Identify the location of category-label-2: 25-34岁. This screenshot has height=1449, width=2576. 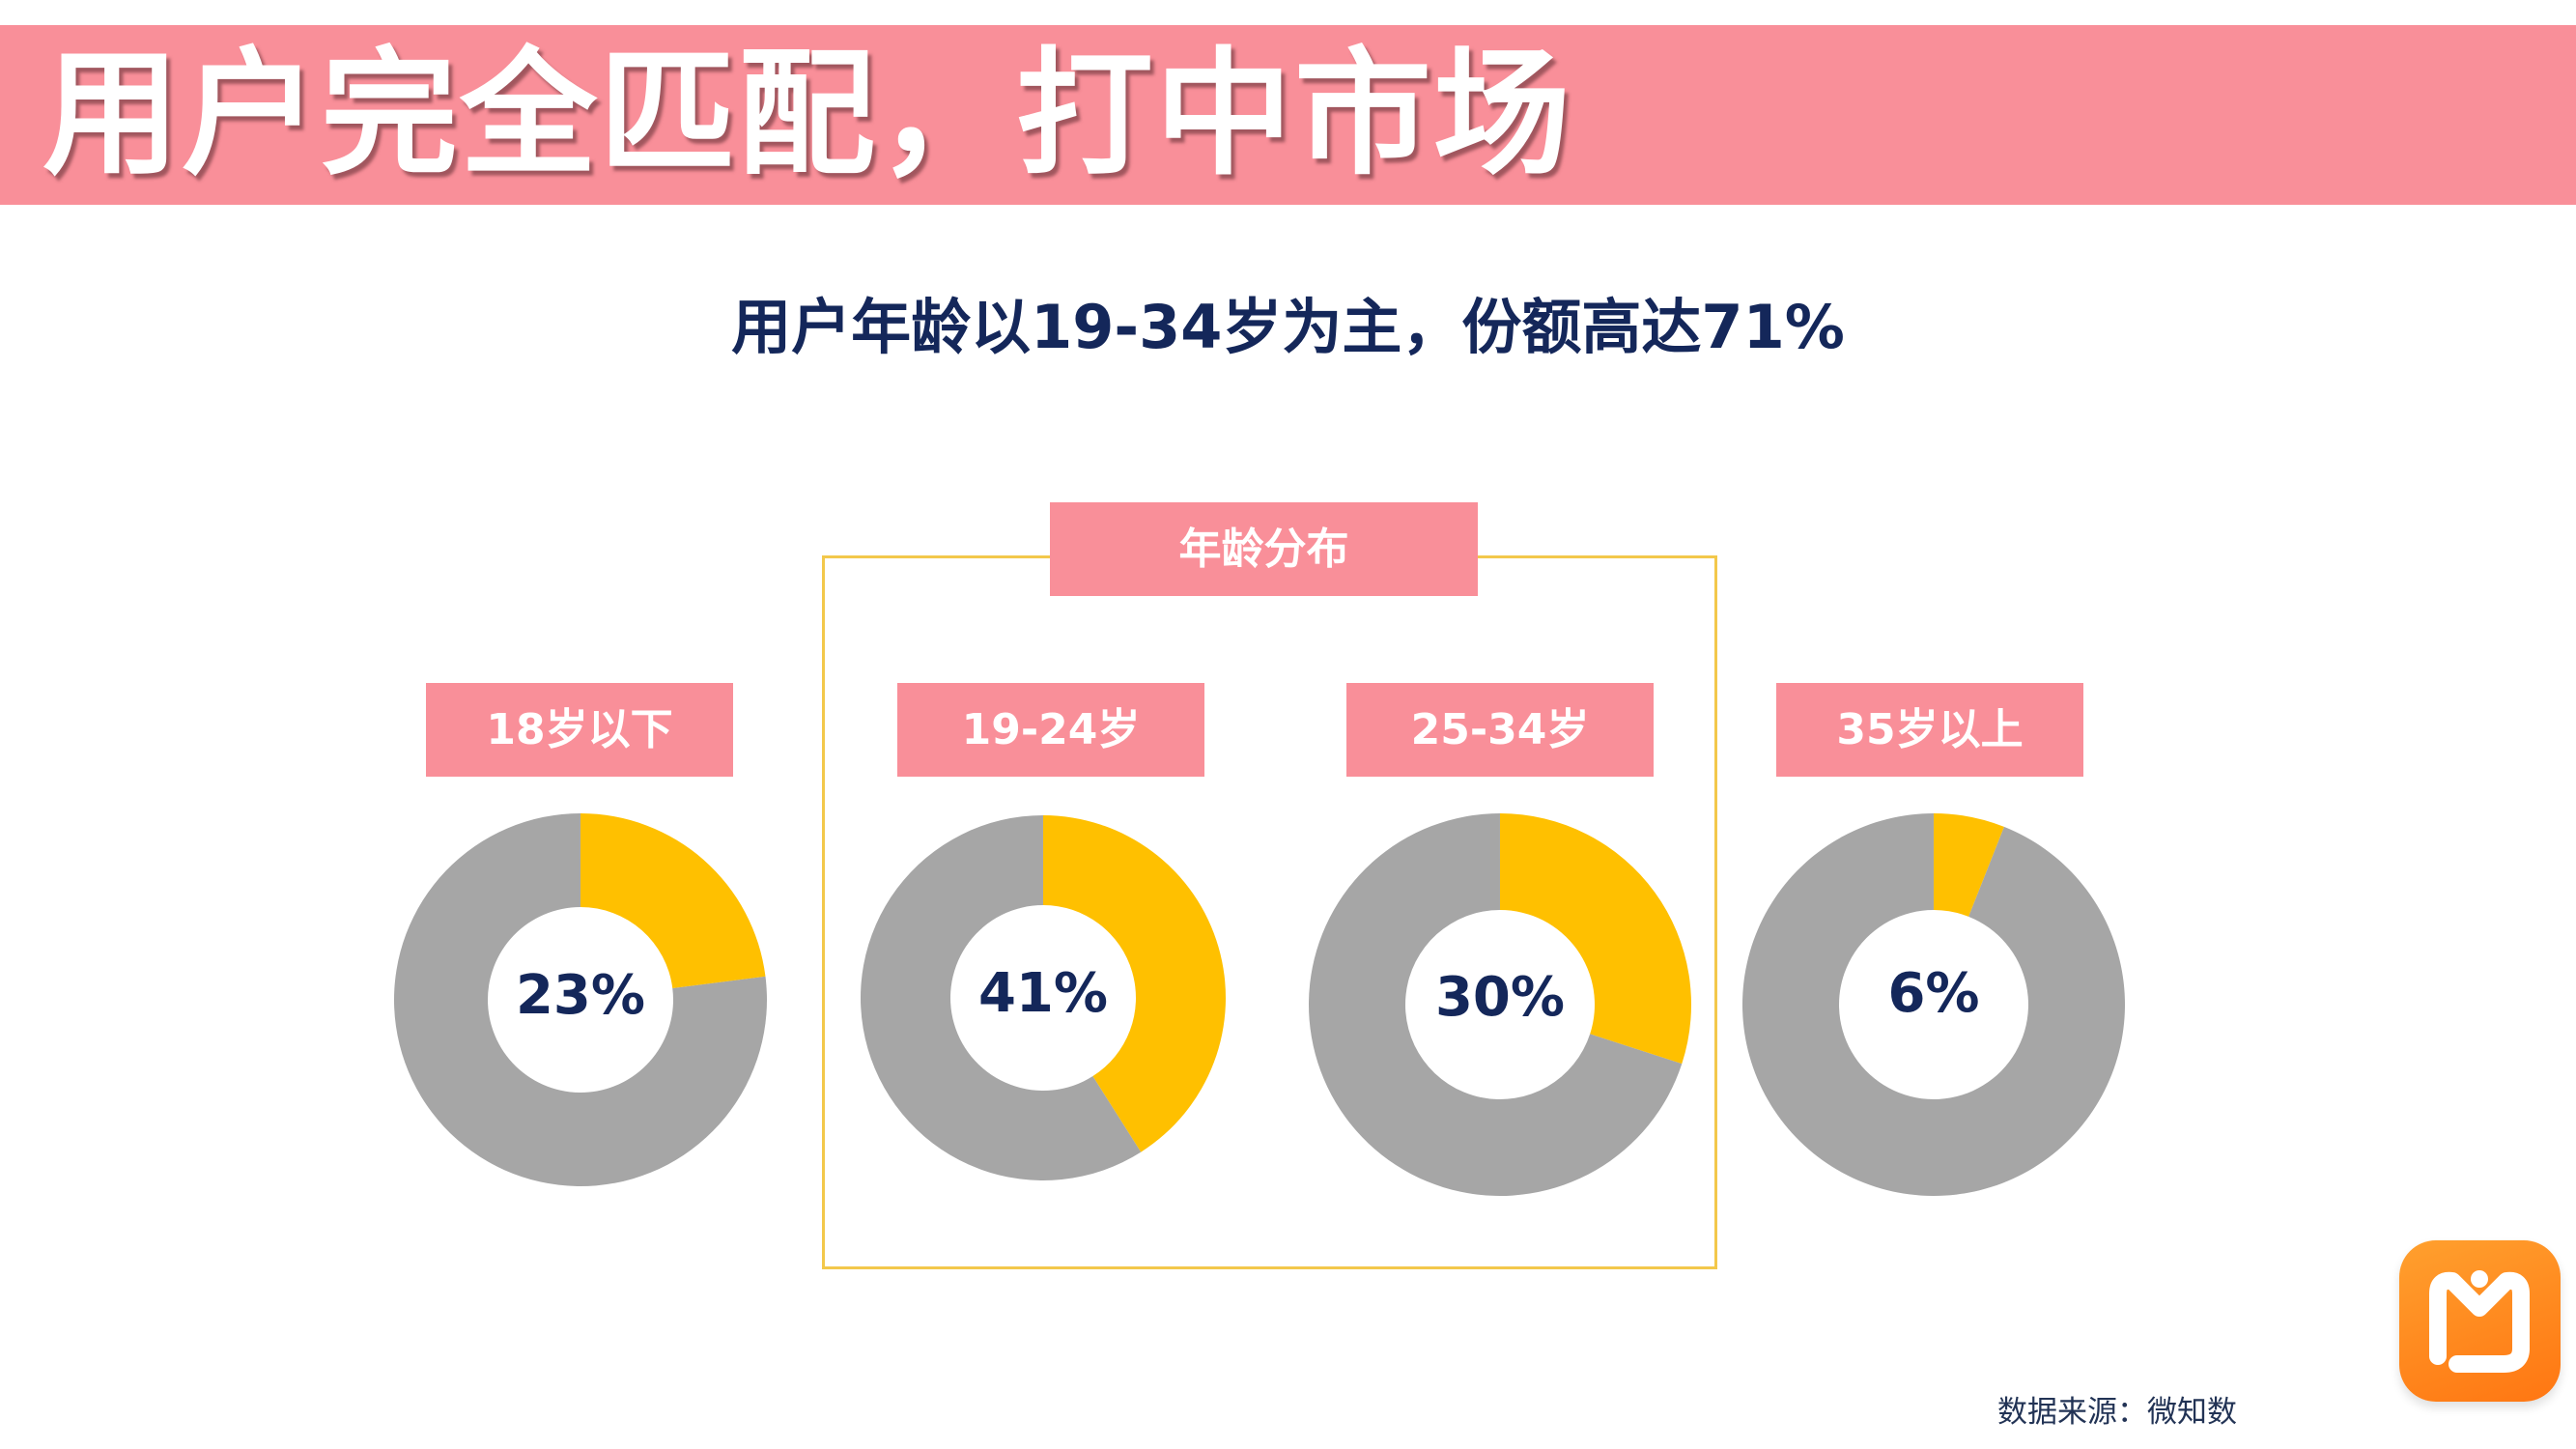
(1500, 730).